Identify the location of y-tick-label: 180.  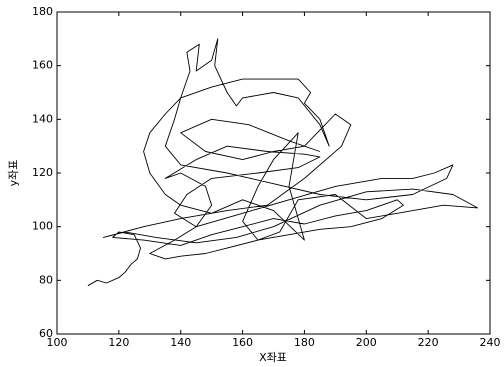
(42, 11).